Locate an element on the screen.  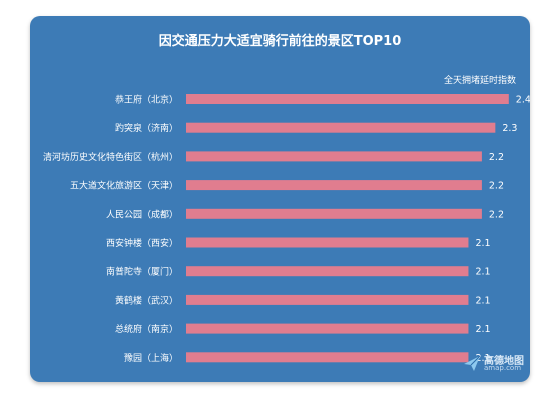
category-label: 五大道文化旅游区（天津） is located at coordinates (124, 186).